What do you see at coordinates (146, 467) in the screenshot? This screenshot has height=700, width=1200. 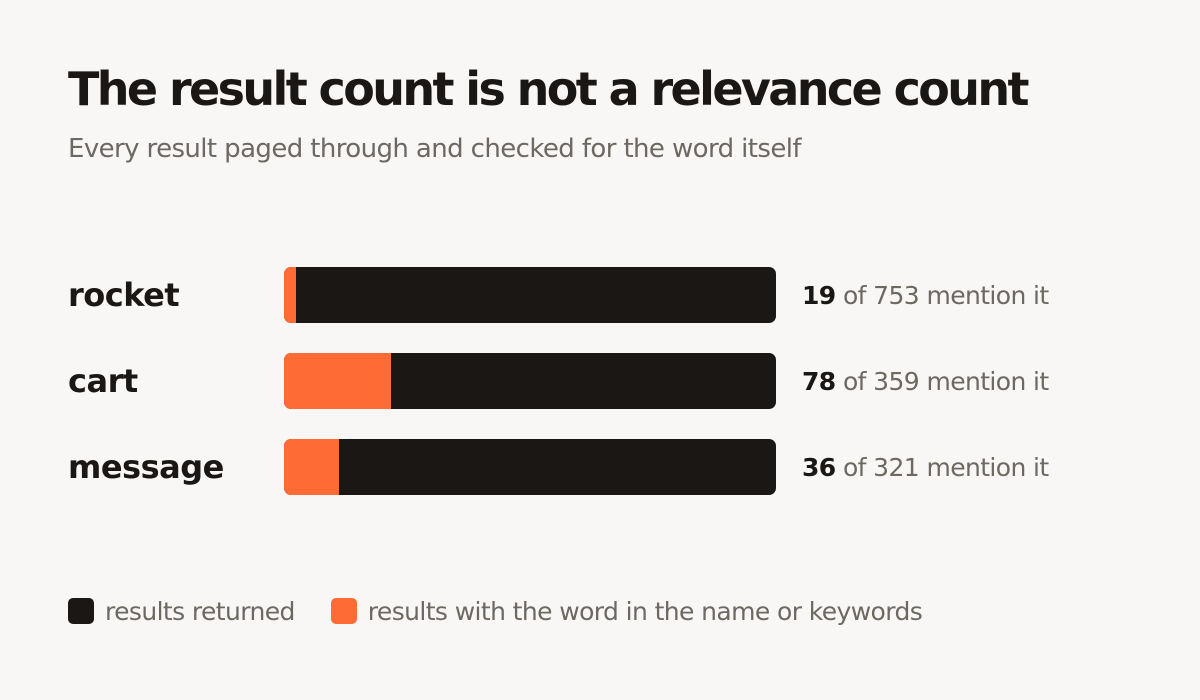 I see `category-label: message` at bounding box center [146, 467].